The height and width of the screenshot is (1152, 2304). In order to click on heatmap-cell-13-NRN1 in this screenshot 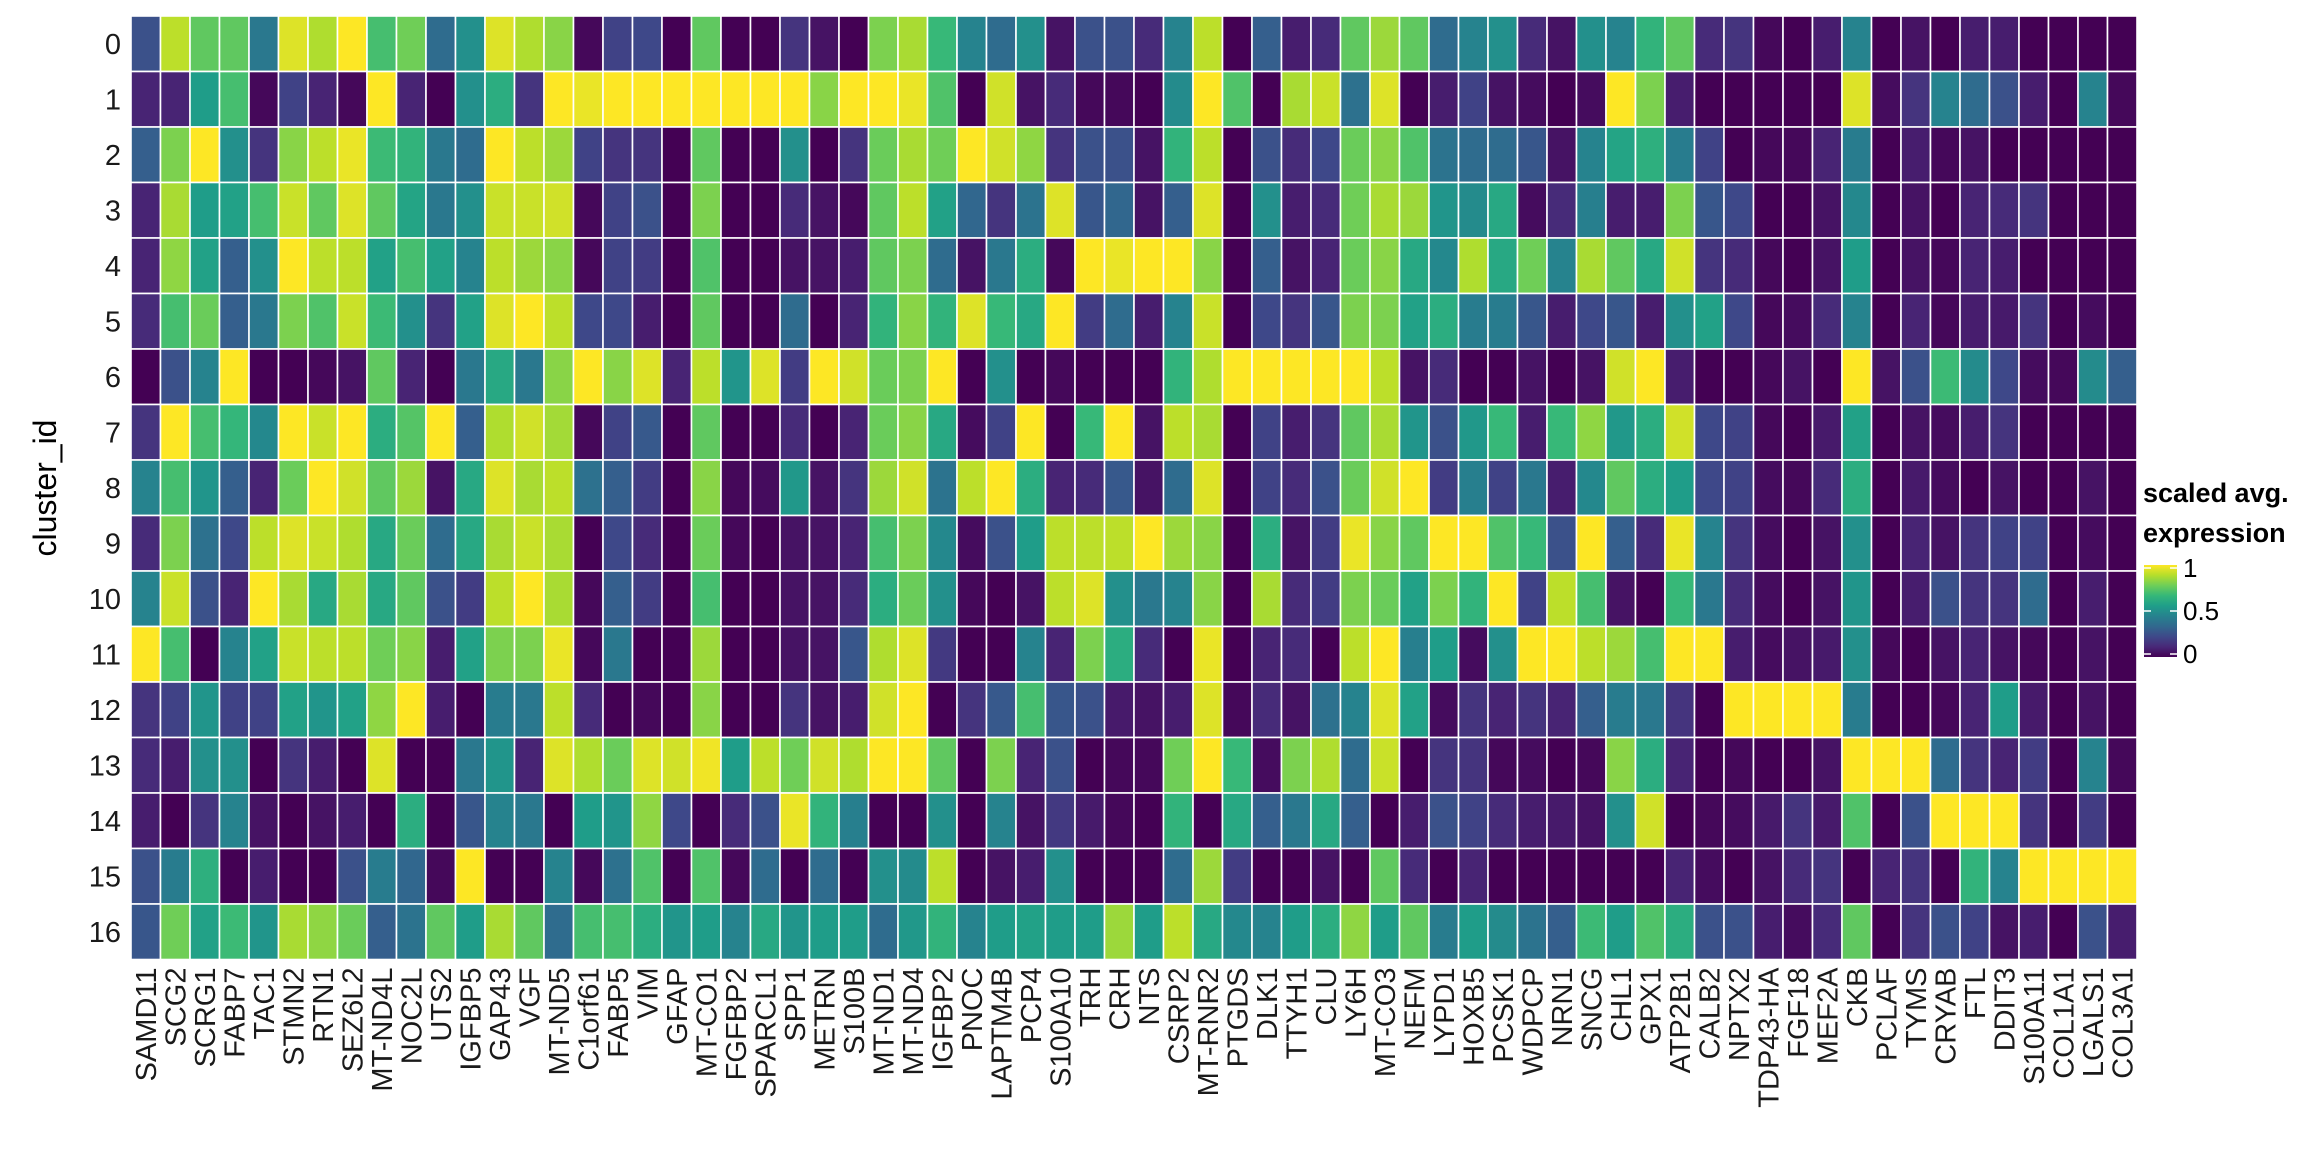, I will do `click(1562, 765)`.